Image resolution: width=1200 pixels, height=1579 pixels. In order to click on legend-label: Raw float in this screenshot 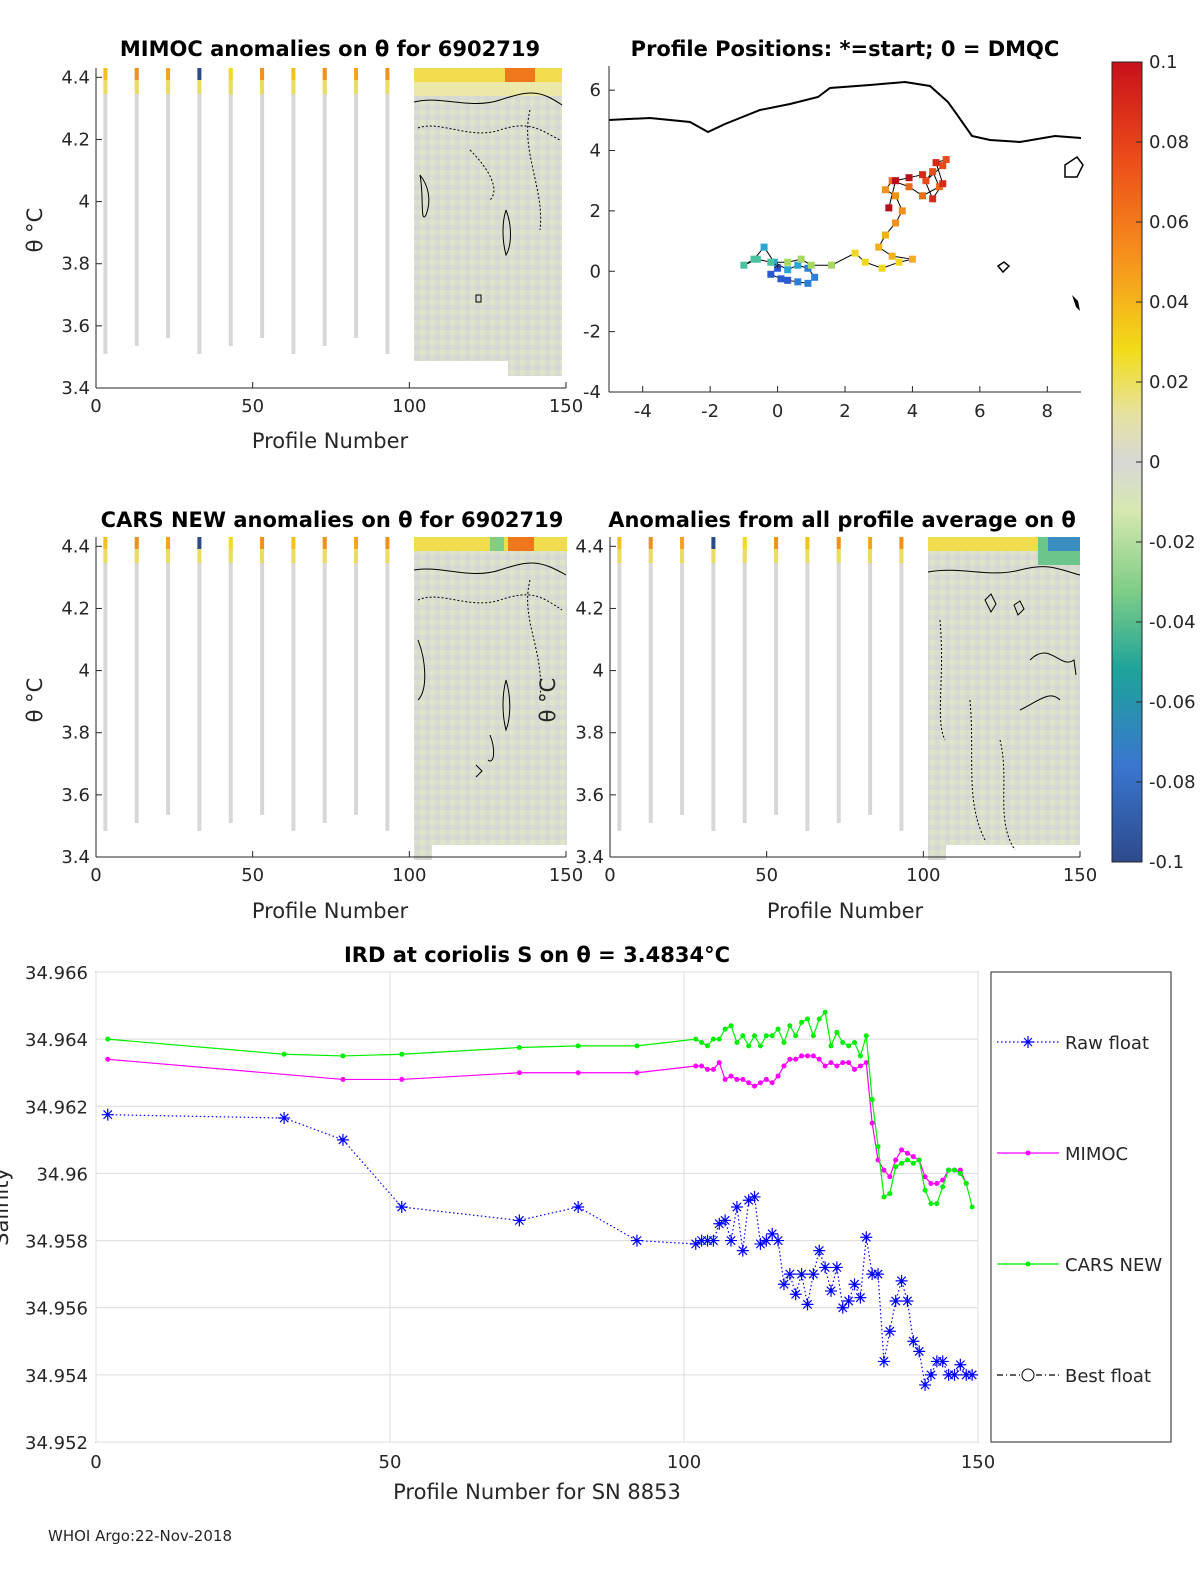, I will do `click(1107, 1043)`.